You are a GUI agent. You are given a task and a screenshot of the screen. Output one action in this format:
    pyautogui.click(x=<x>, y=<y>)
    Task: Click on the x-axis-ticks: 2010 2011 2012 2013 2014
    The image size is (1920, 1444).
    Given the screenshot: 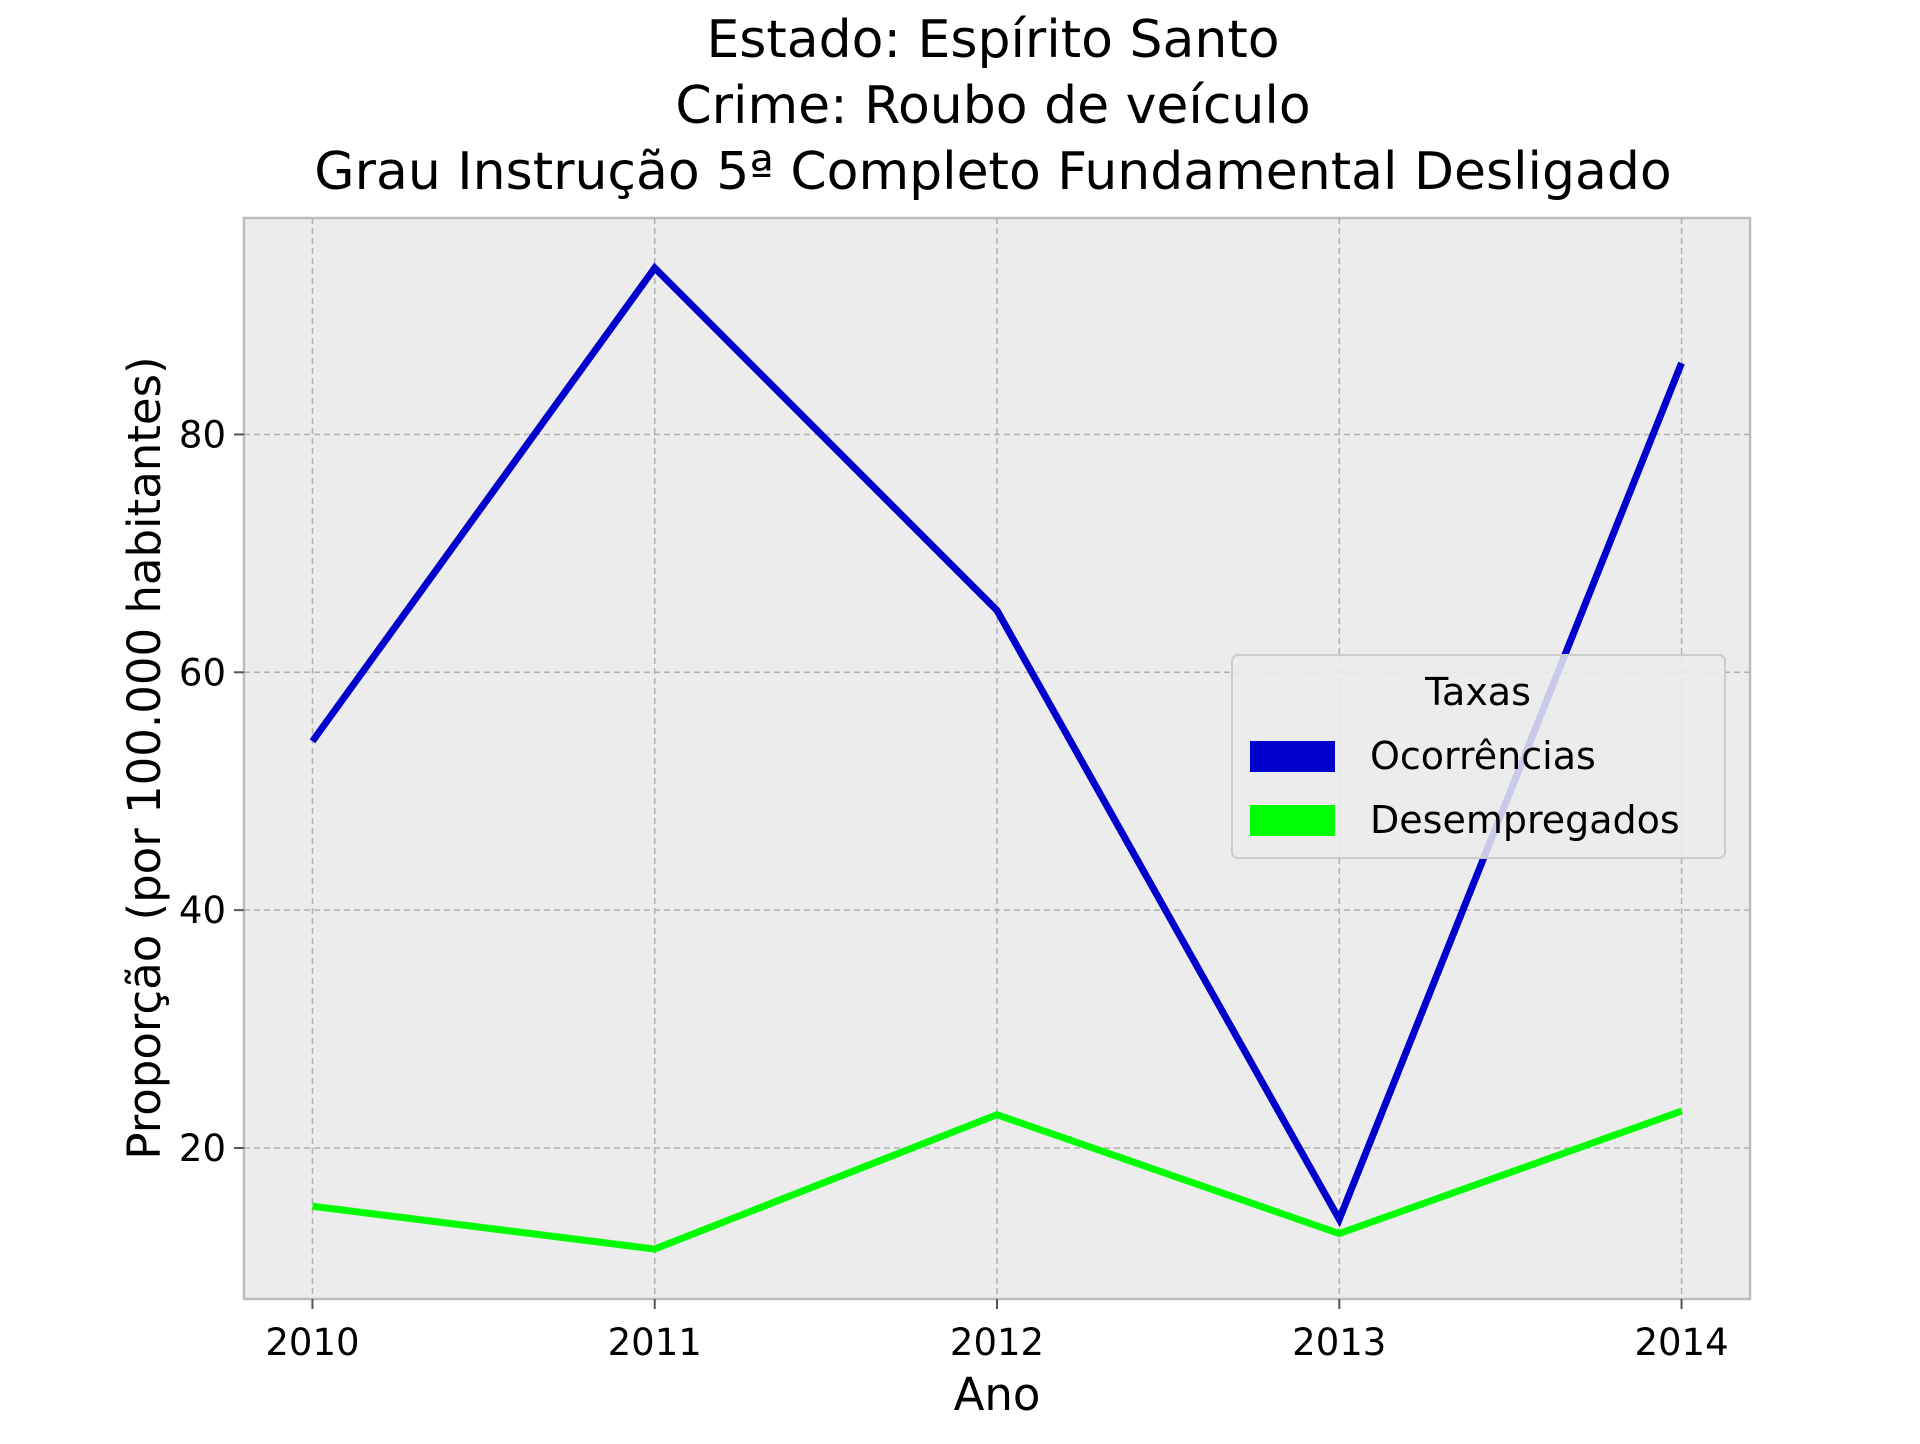 What is the action you would take?
    pyautogui.click(x=997, y=1331)
    